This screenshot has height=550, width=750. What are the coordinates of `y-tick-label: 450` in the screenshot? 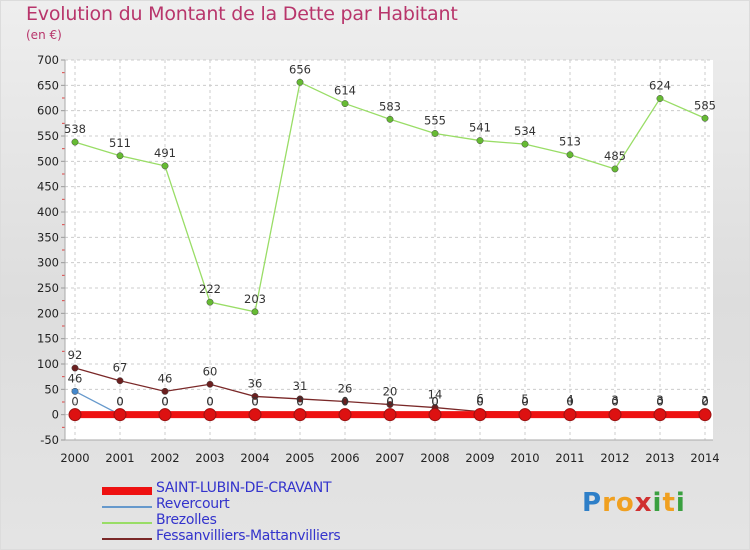 It's located at (48, 187).